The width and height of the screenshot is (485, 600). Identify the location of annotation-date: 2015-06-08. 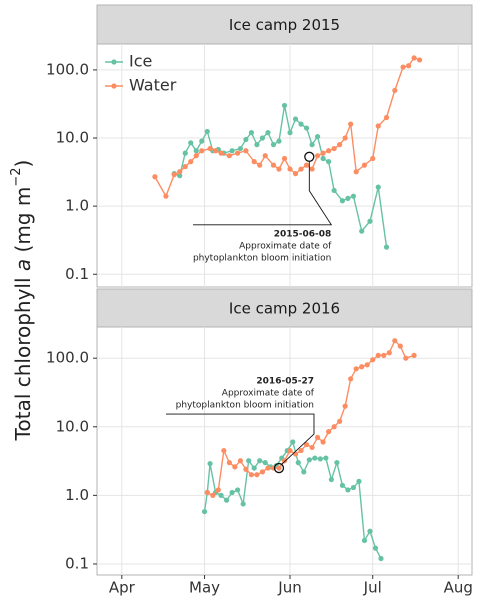
(303, 234).